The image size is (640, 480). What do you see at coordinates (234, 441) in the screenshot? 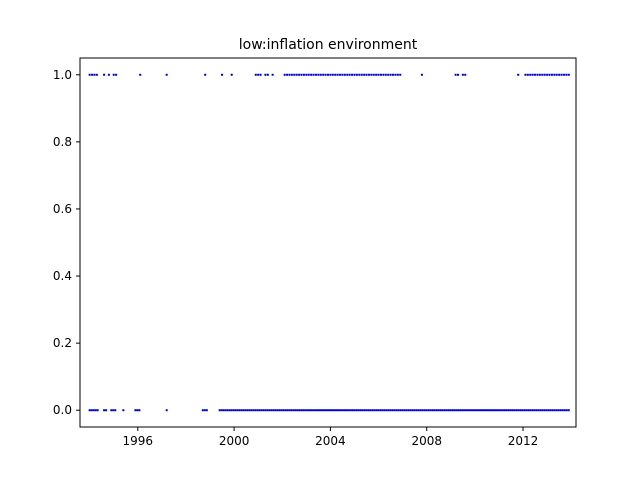
I see `x-tick-label: 2000` at bounding box center [234, 441].